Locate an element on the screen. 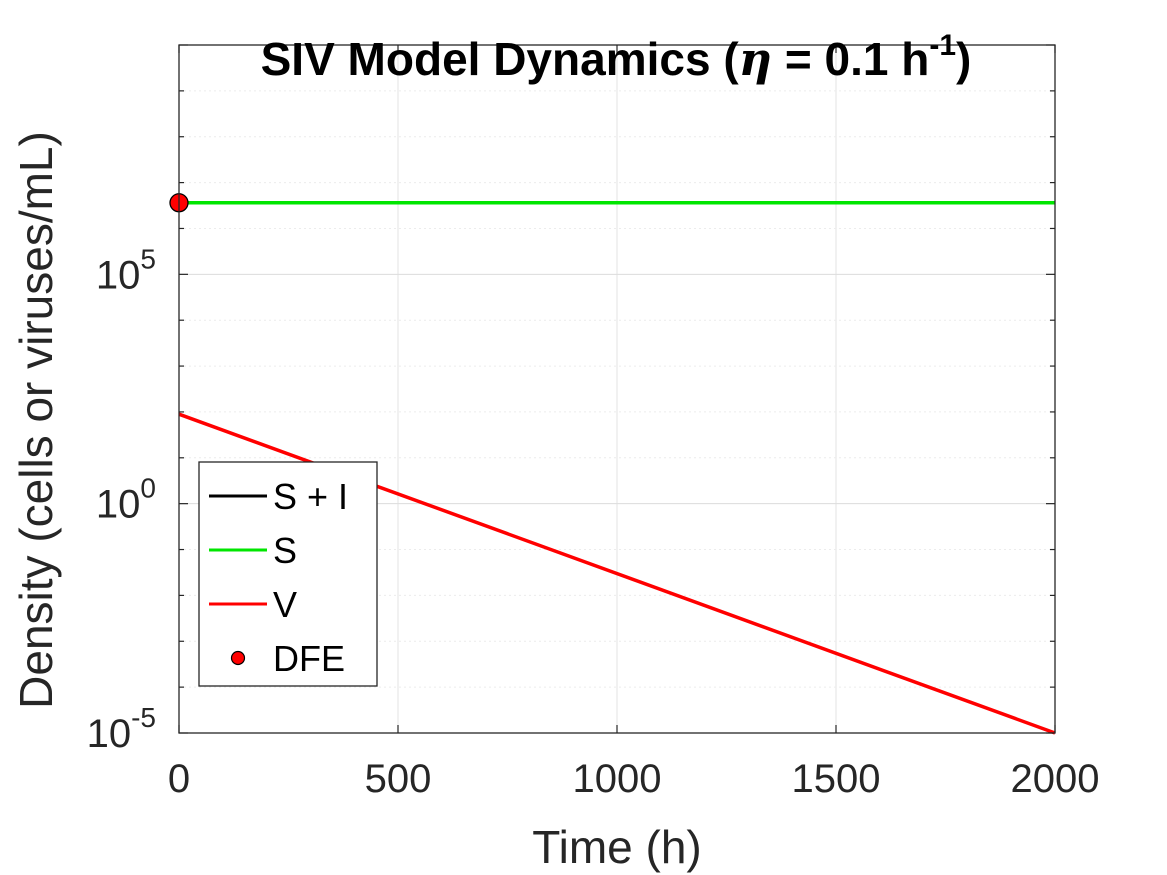 The width and height of the screenshot is (1167, 875). legend-label: V is located at coordinates (285, 604).